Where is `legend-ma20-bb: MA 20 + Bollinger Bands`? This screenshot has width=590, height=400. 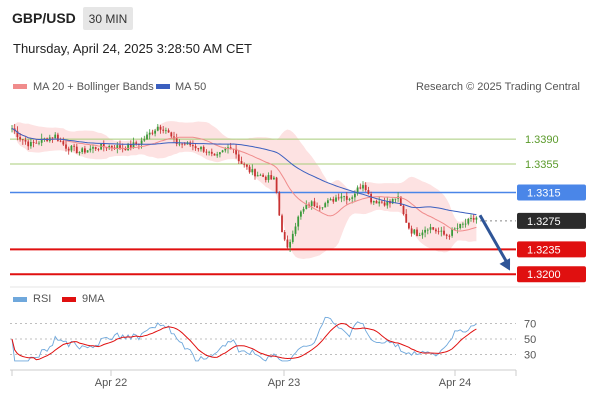
legend-ma20-bb: MA 20 + Bollinger Bands is located at coordinates (83, 87).